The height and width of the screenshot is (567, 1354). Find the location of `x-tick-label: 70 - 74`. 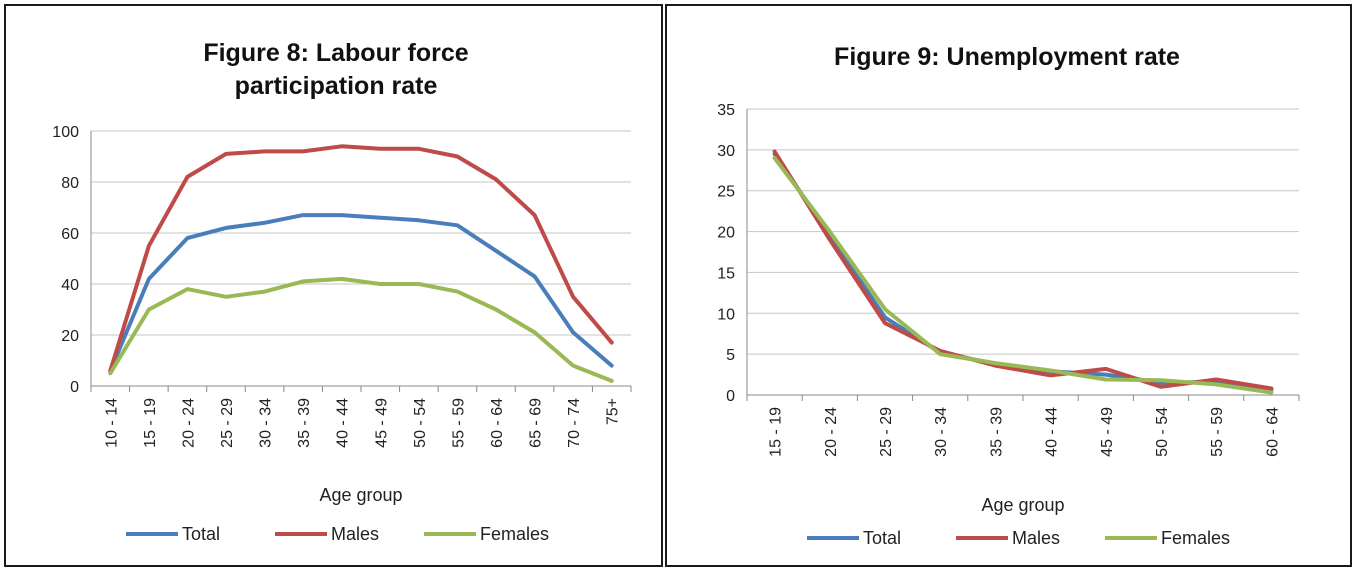

x-tick-label: 70 - 74 is located at coordinates (574, 423).